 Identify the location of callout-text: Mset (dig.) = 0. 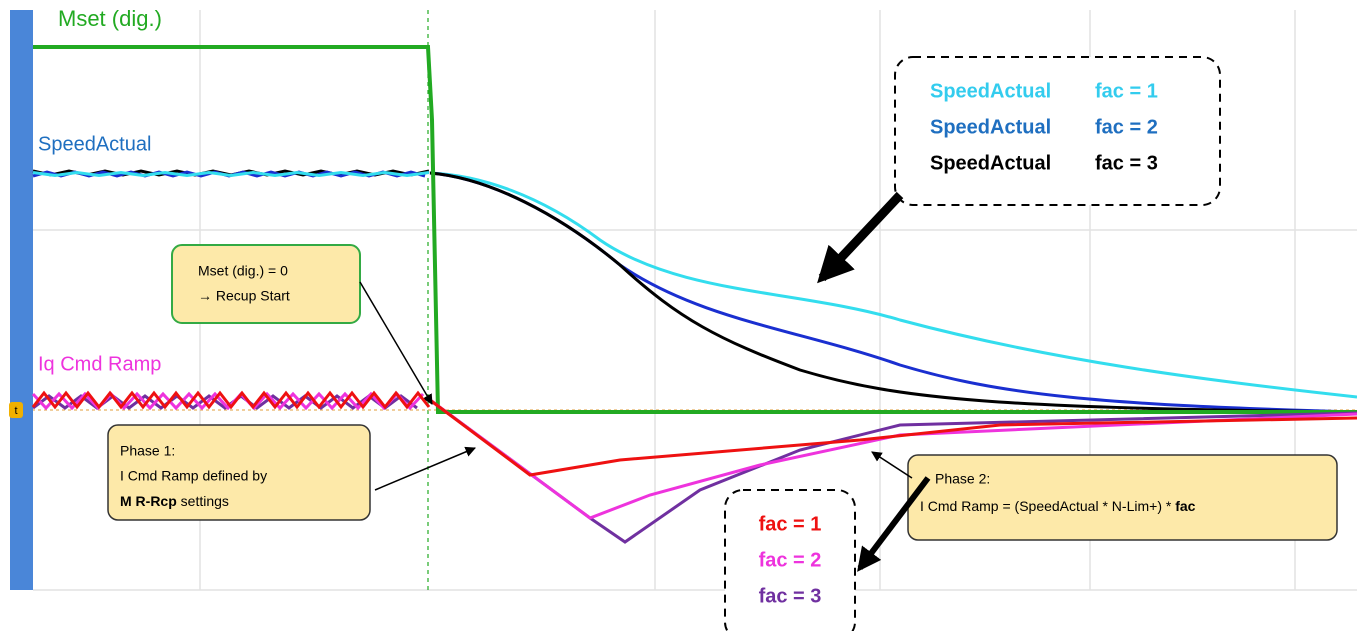
(243, 271).